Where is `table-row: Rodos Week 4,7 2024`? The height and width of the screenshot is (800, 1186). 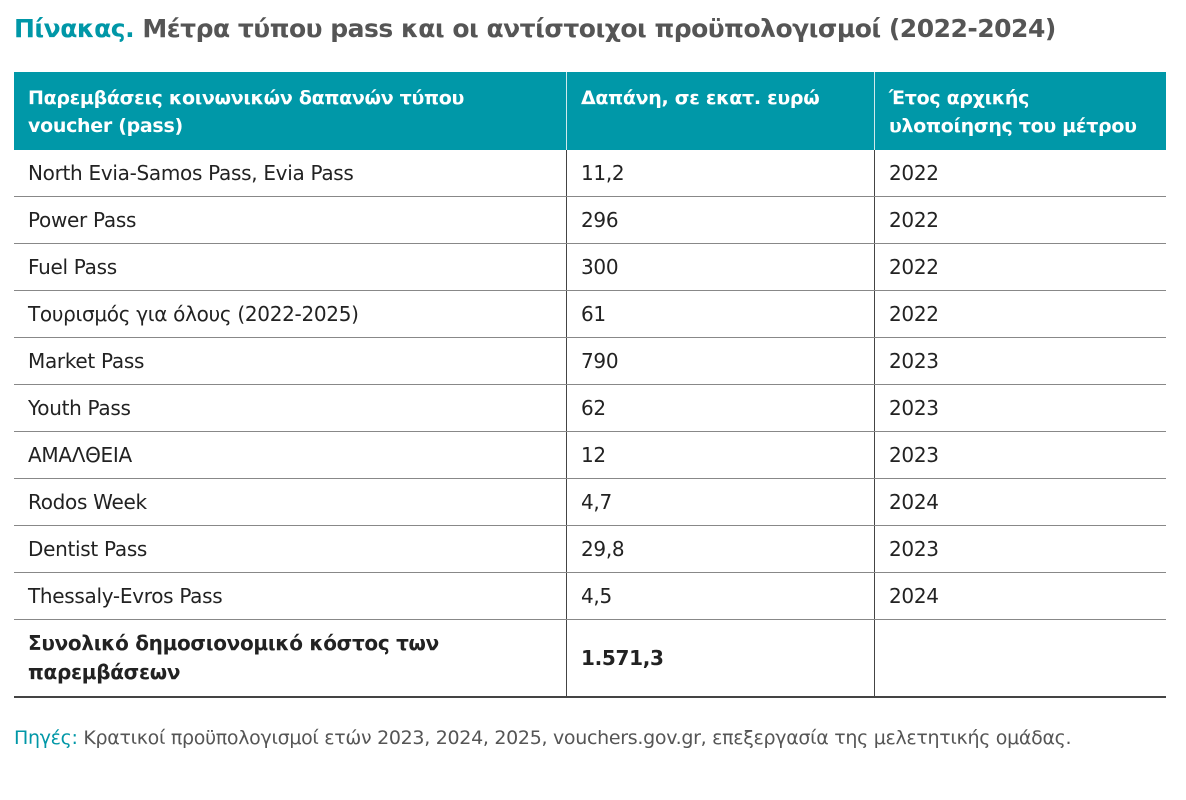
table-row: Rodos Week 4,7 2024 is located at coordinates (590, 502).